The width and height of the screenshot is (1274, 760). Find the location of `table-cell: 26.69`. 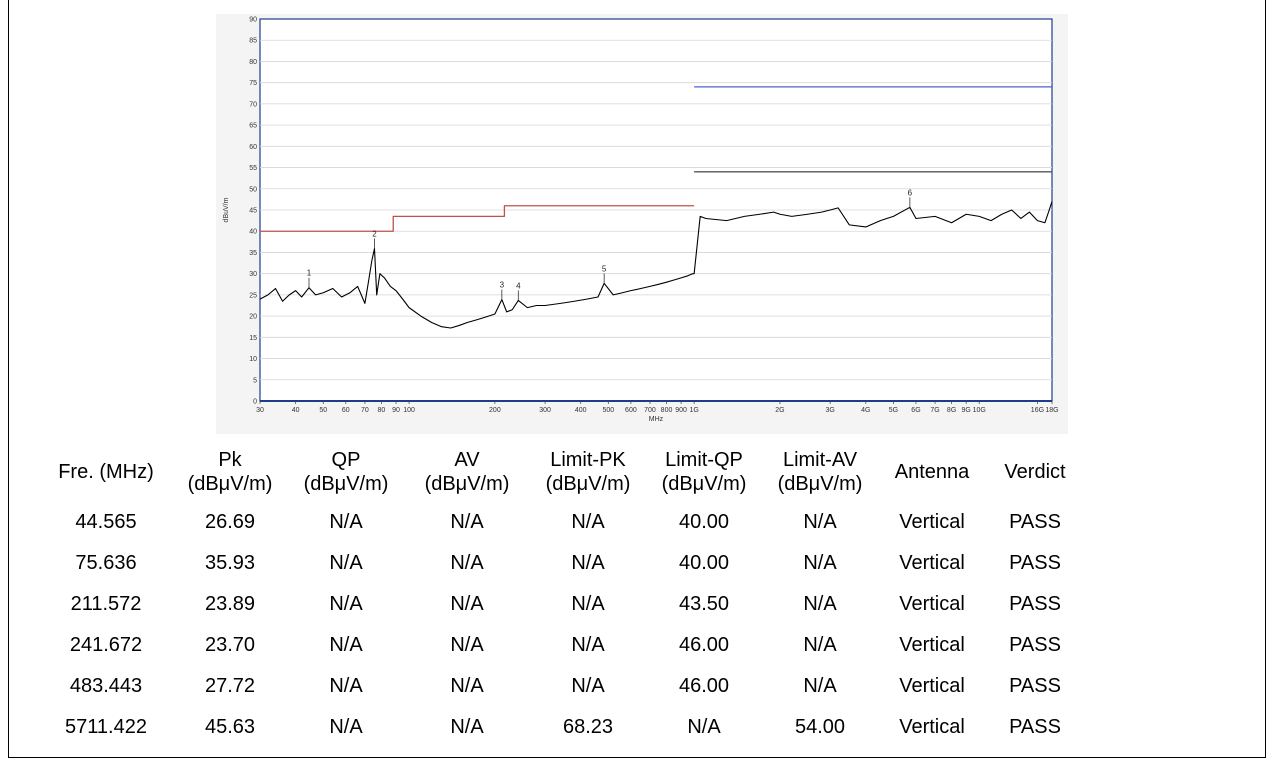

table-cell: 26.69 is located at coordinates (230, 522).